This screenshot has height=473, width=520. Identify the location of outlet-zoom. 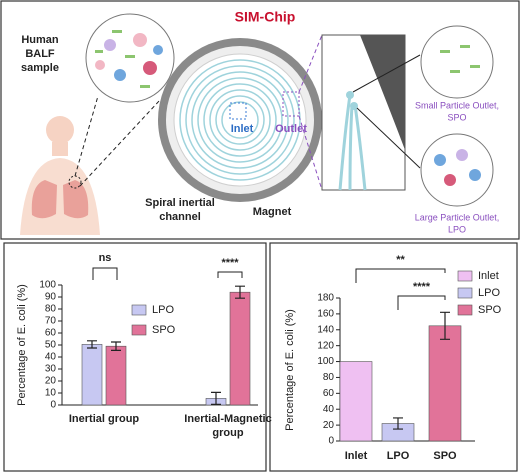
(371, 112).